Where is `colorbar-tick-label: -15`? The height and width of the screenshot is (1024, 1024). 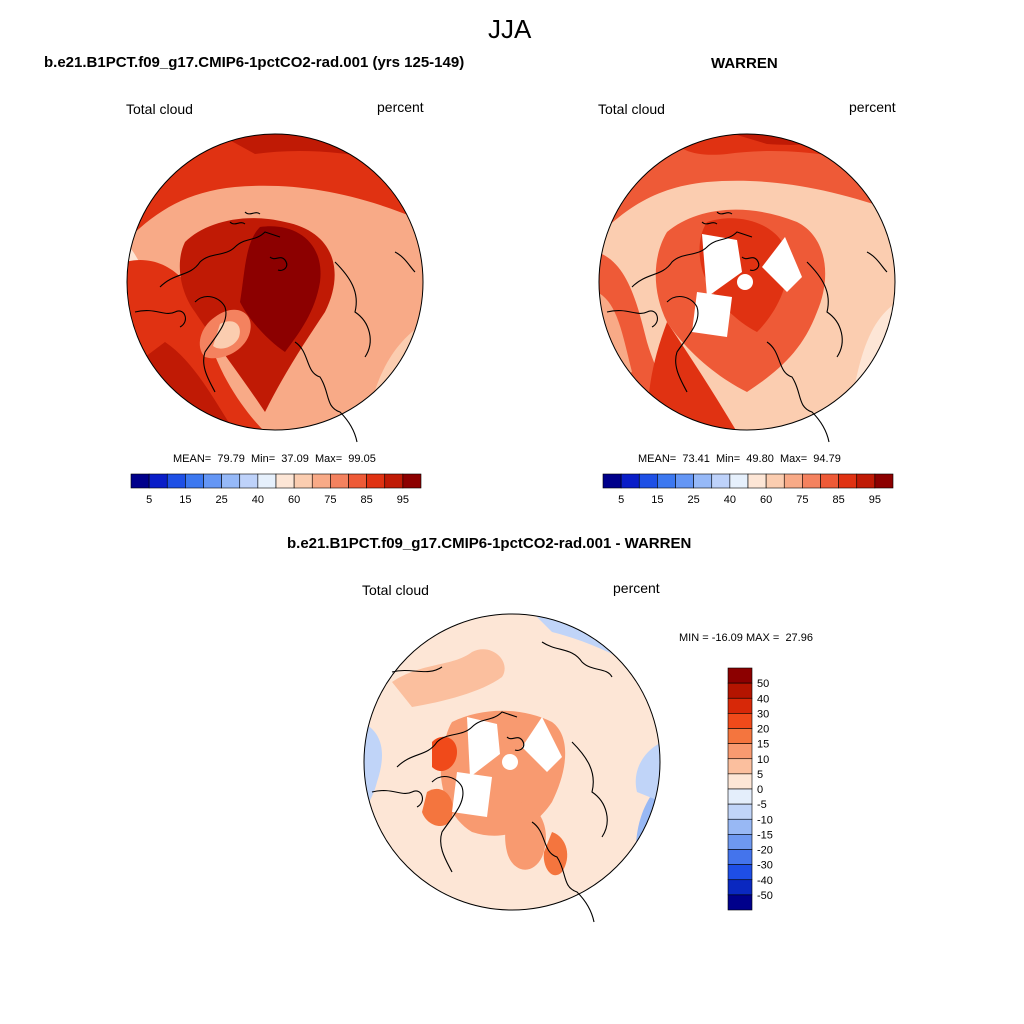
colorbar-tick-label: -15 is located at coordinates (765, 835).